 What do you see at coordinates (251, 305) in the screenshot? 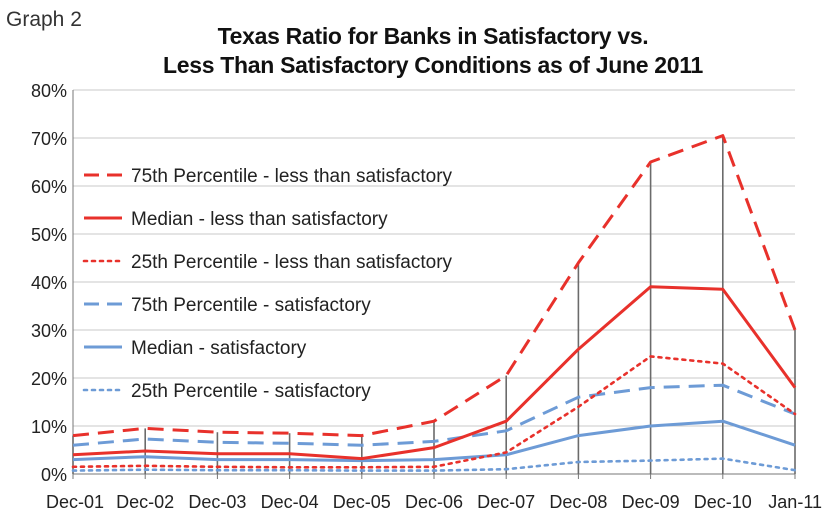
I see `legend-label: 75th Percentile - satisfactory` at bounding box center [251, 305].